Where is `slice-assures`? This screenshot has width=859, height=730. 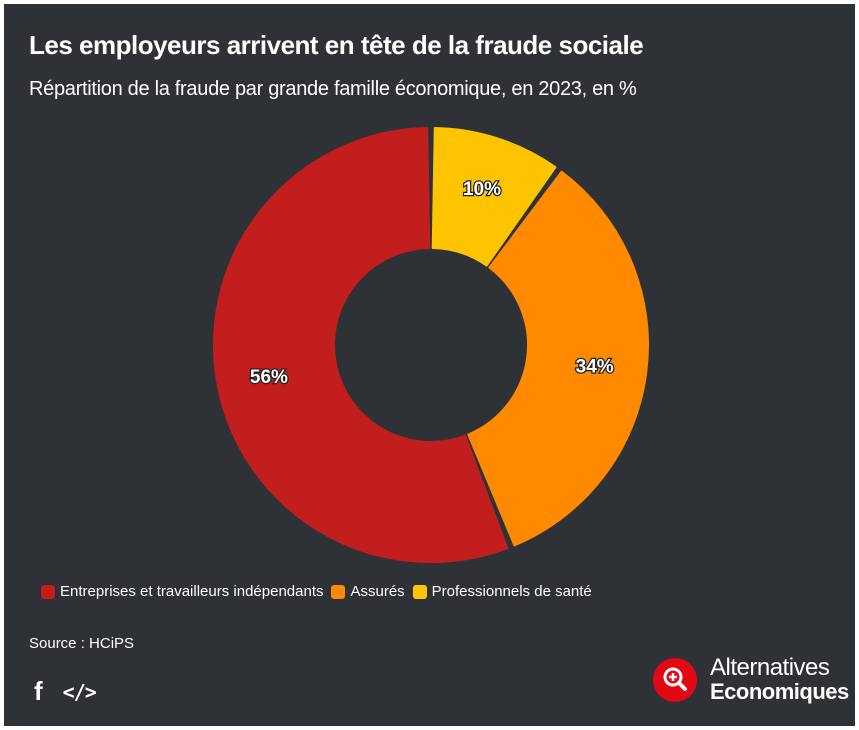 slice-assures is located at coordinates (558, 358).